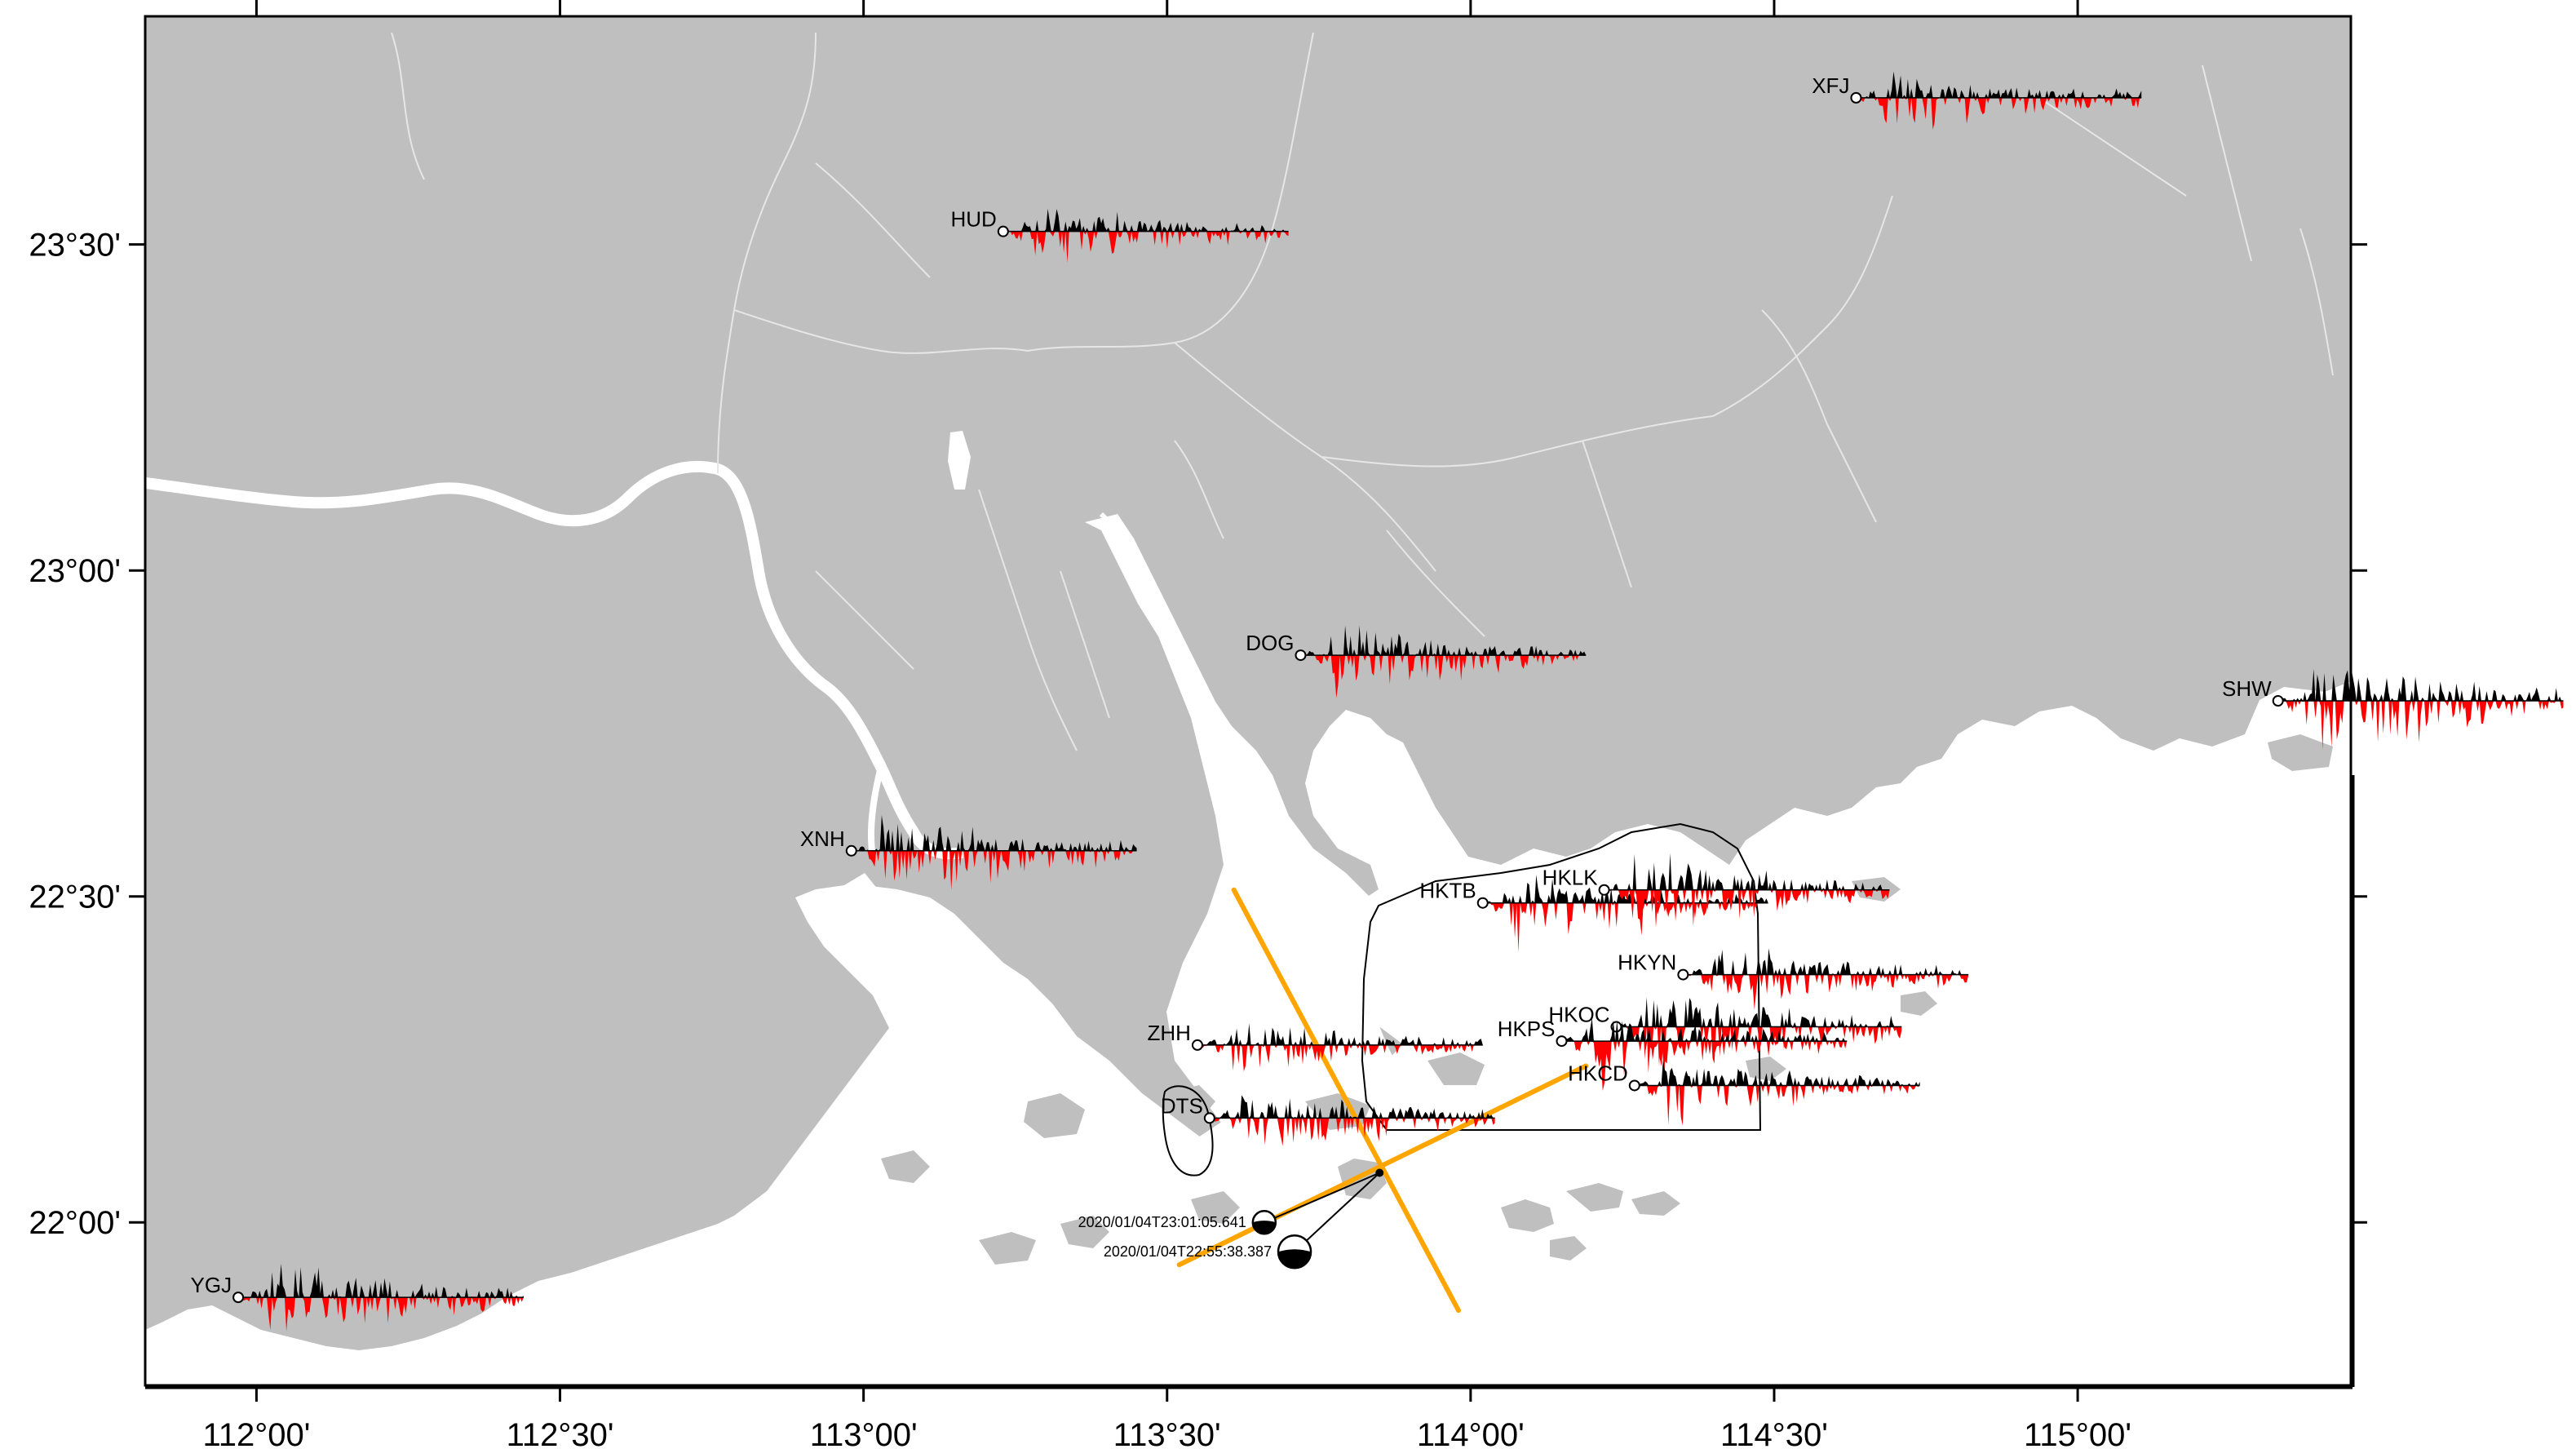 This screenshot has height=1449, width=2576. I want to click on station-xnh: XNH, so click(968, 852).